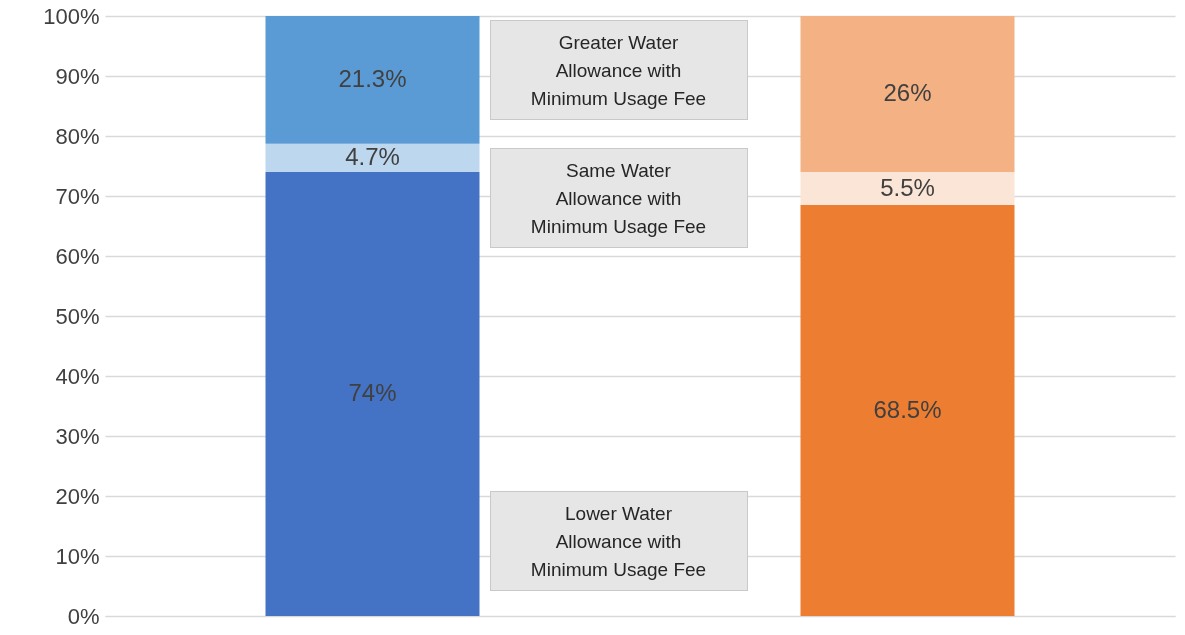 The width and height of the screenshot is (1185, 635). I want to click on y-tick-label: 50%, so click(77, 316).